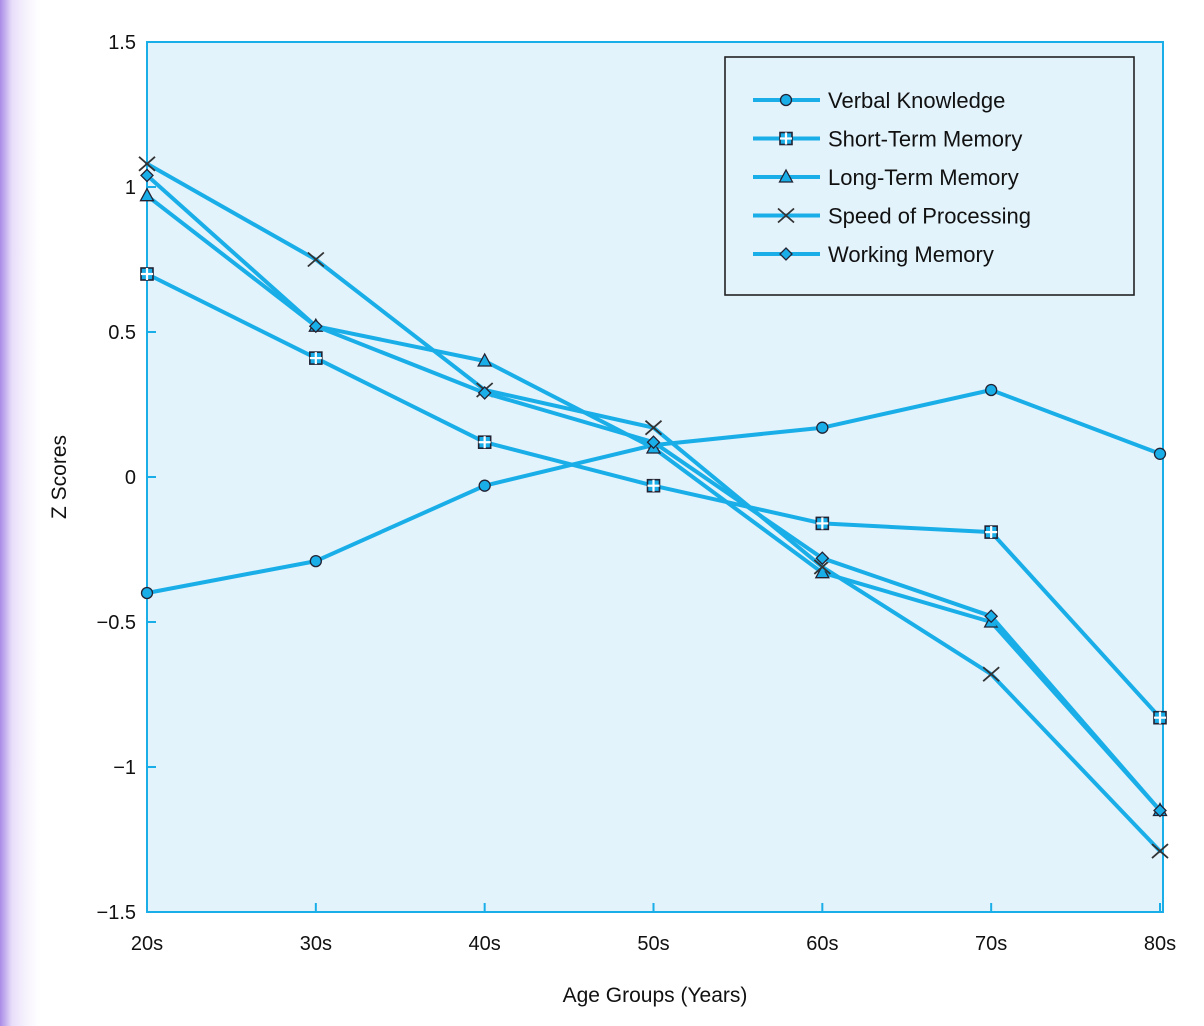 The height and width of the screenshot is (1026, 1204). Describe the element at coordinates (122, 43) in the screenshot. I see `y-tick-label: 1.5` at that location.